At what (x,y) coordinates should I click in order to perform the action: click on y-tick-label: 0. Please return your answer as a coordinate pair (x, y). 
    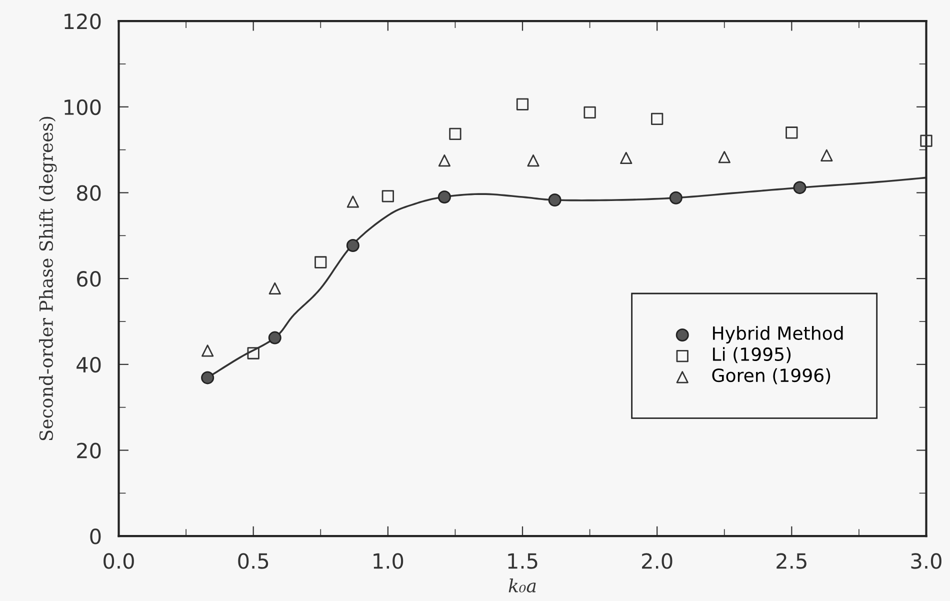
    Looking at the image, I should click on (95, 536).